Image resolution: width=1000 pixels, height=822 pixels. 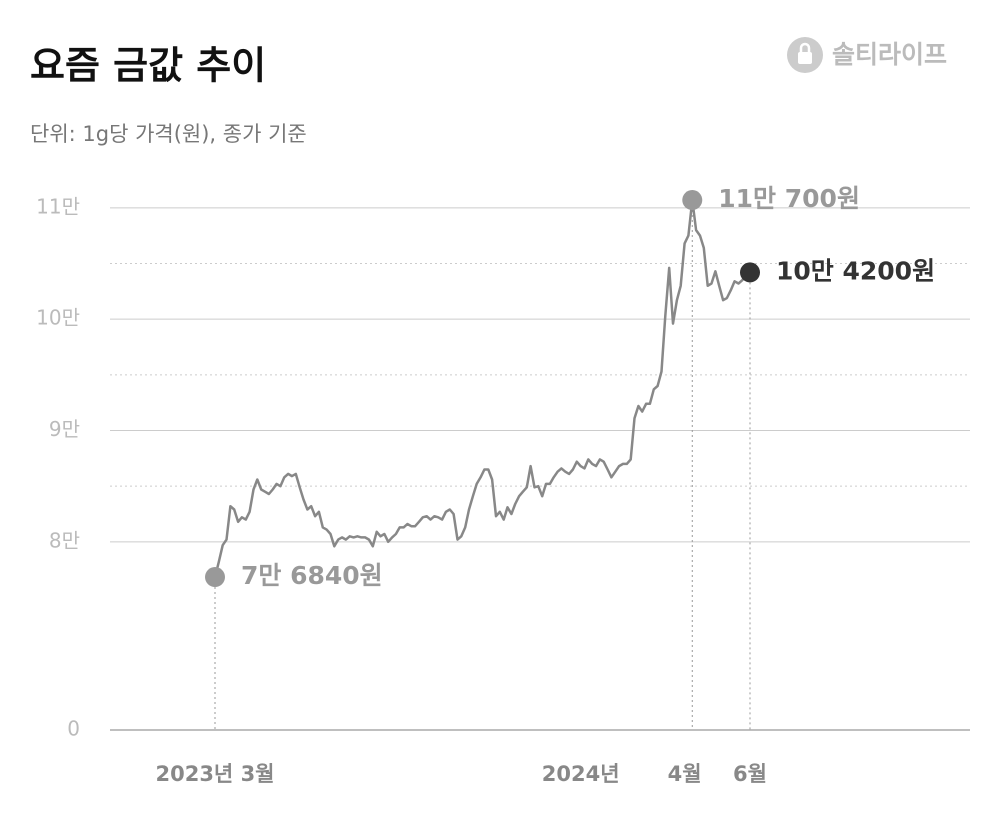 I want to click on chart-subtitle: 단위: 1g당 가격(원), 종가 기준, so click(x=168, y=134).